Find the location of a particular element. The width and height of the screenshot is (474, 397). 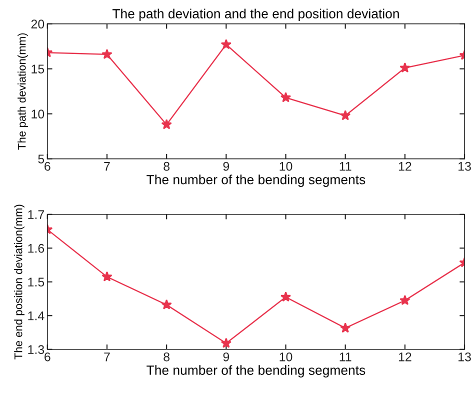

y-tick-label: 10 is located at coordinates (38, 114).